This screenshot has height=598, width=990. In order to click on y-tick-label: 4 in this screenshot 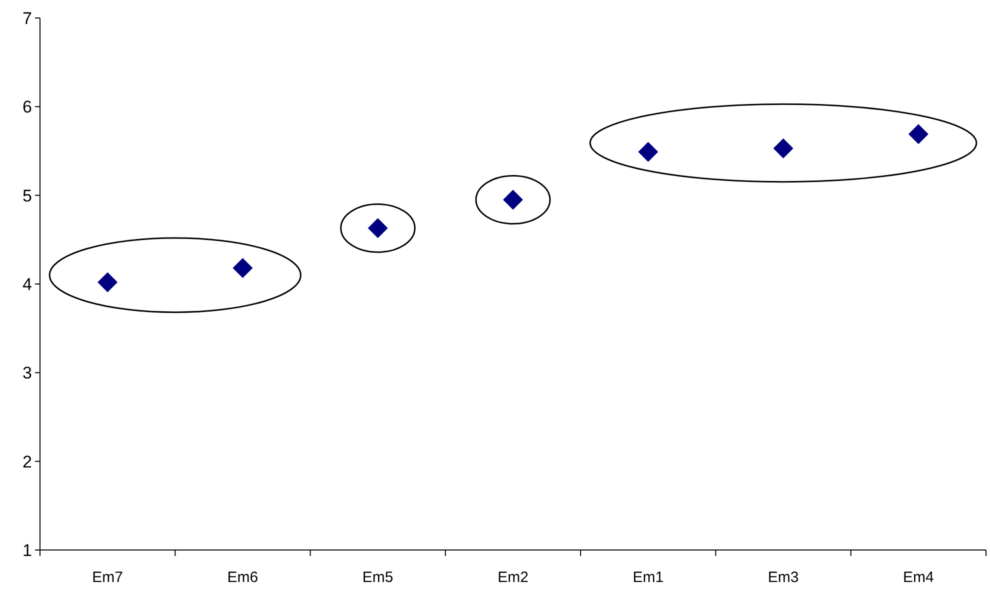, I will do `click(27, 284)`.